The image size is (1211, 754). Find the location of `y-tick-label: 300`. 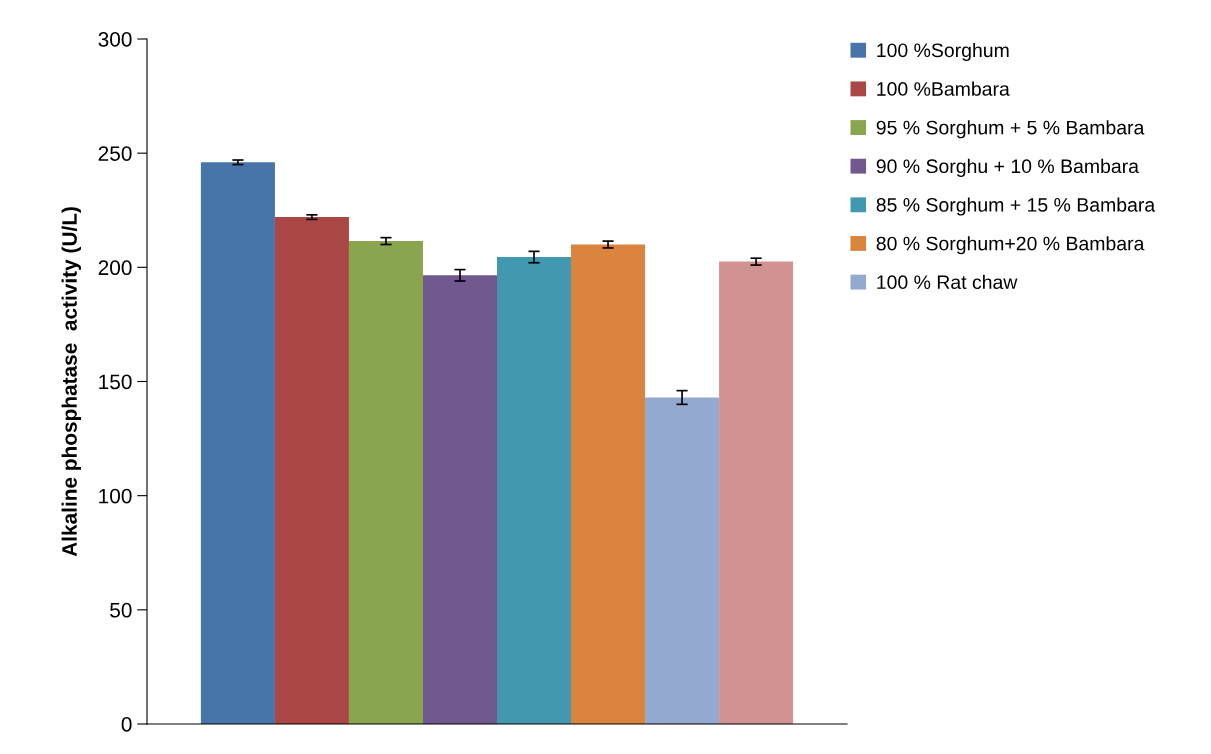

y-tick-label: 300 is located at coordinates (115, 39).